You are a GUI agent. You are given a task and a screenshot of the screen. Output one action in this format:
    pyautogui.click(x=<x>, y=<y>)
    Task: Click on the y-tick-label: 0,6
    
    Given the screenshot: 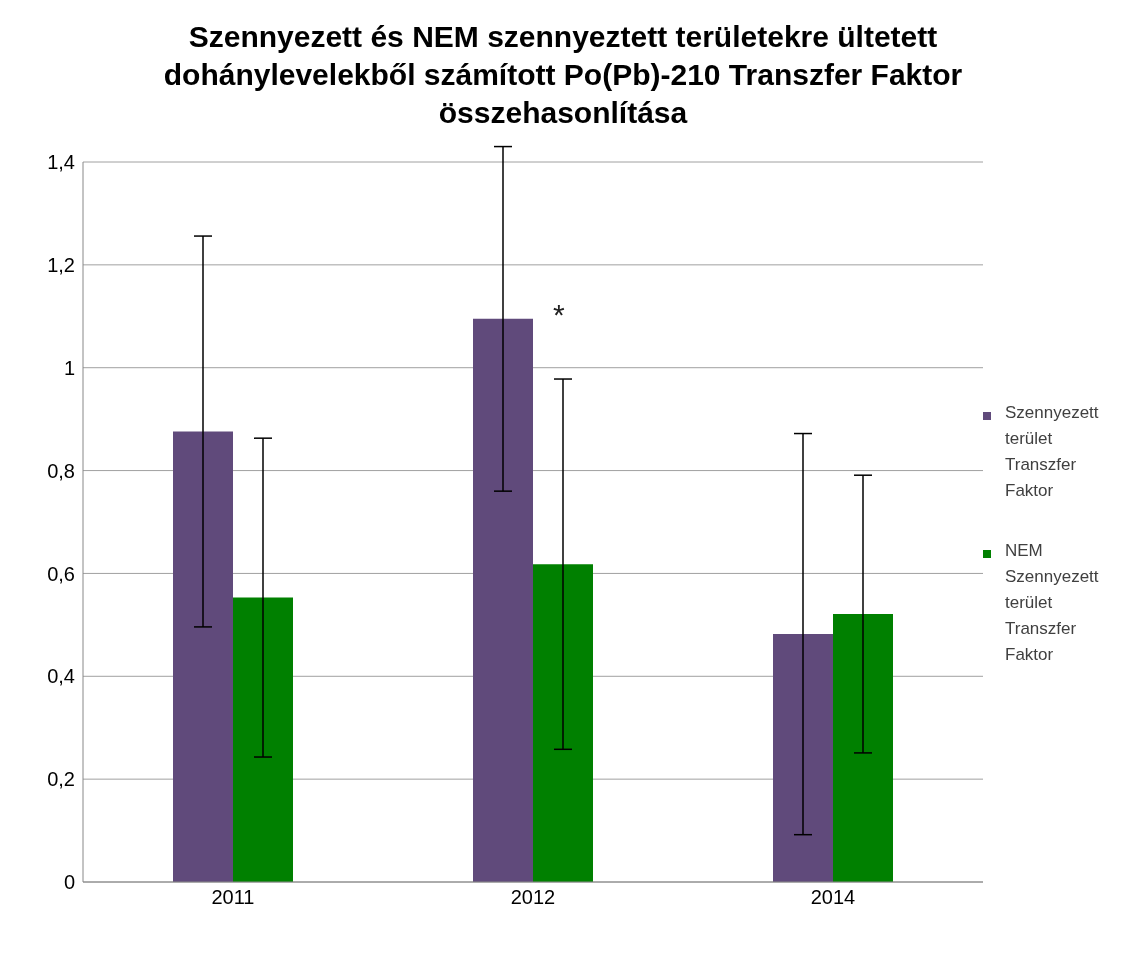 What is the action you would take?
    pyautogui.click(x=61, y=573)
    